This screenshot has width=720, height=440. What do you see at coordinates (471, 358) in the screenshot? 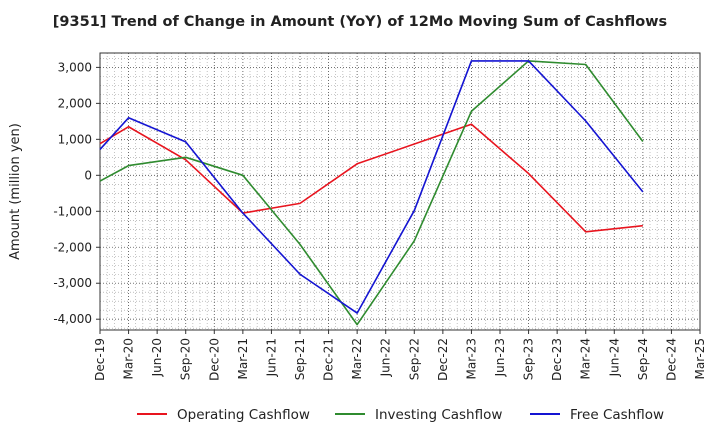
I see `x-tick-label: Mar-23` at bounding box center [471, 358].